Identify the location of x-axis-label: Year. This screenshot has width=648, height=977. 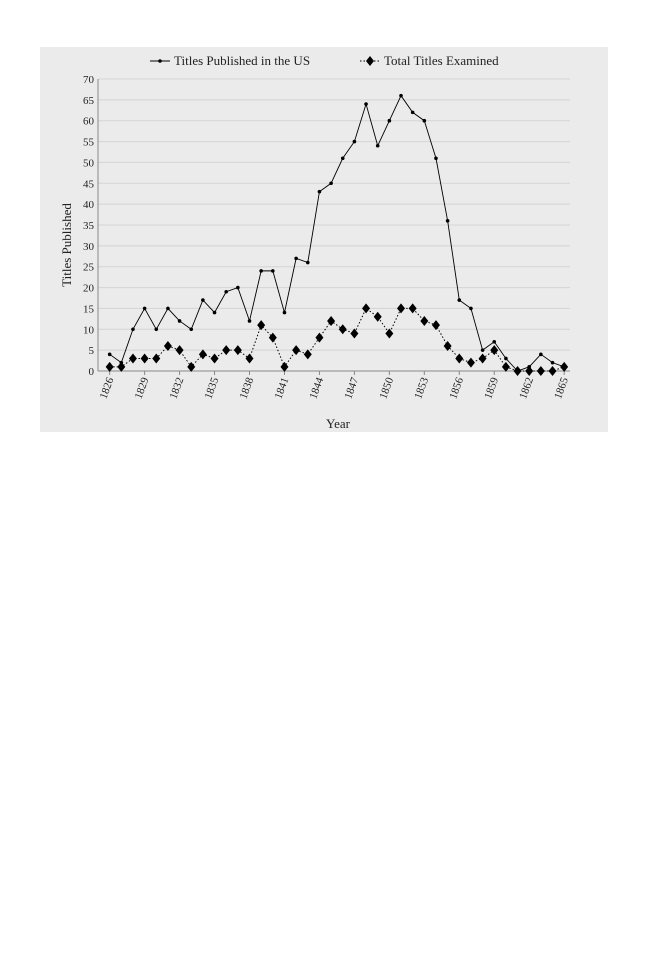
(338, 423).